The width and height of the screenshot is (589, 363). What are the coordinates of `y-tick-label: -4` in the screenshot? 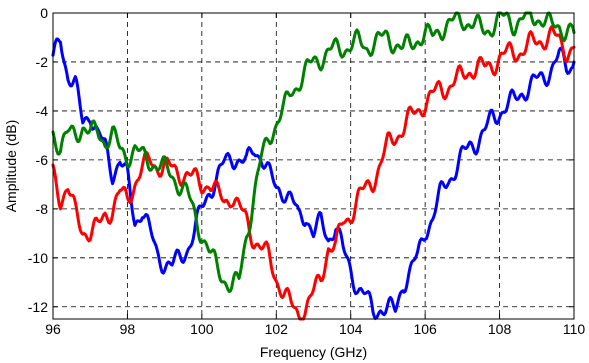 It's located at (42, 111).